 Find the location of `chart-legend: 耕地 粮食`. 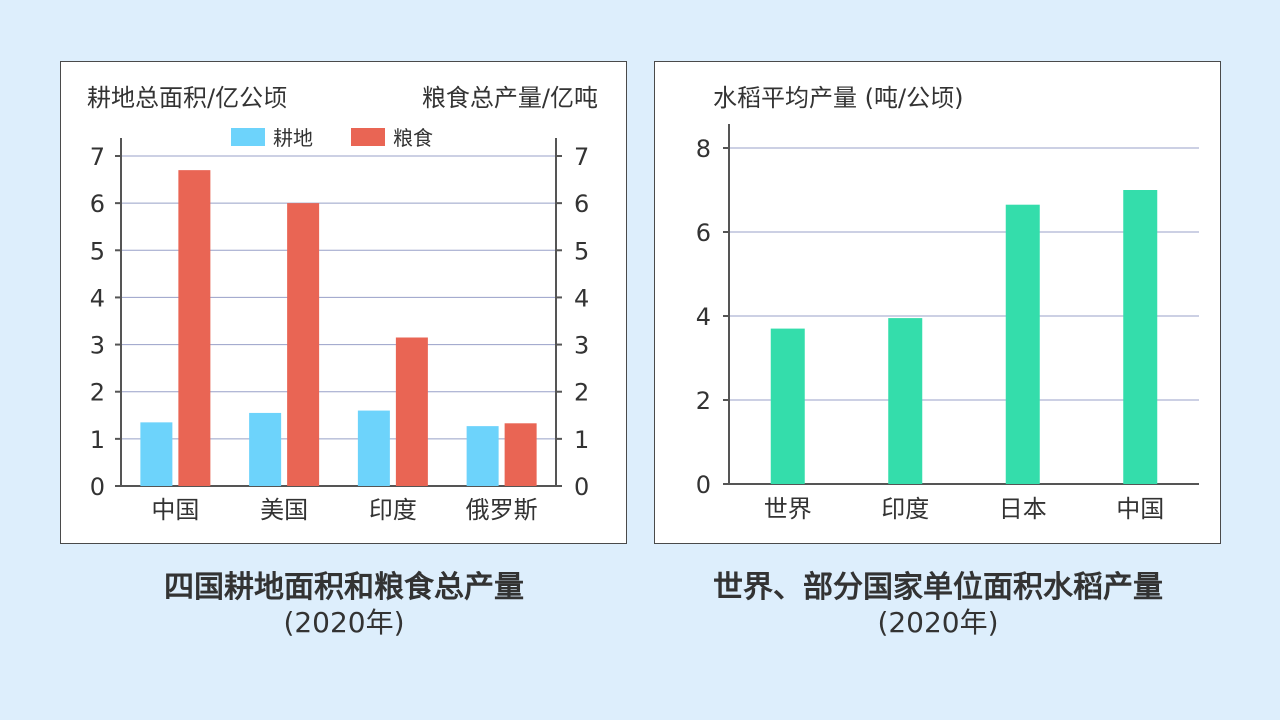

chart-legend: 耕地 粮食 is located at coordinates (351, 136).